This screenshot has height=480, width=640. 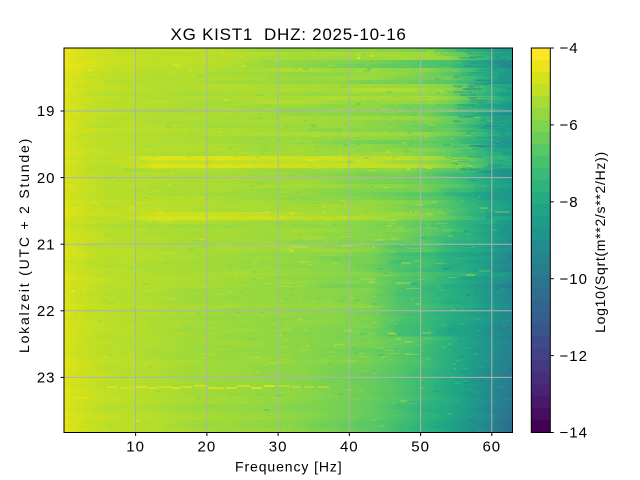 I want to click on svg-text: 23, so click(x=46, y=378).